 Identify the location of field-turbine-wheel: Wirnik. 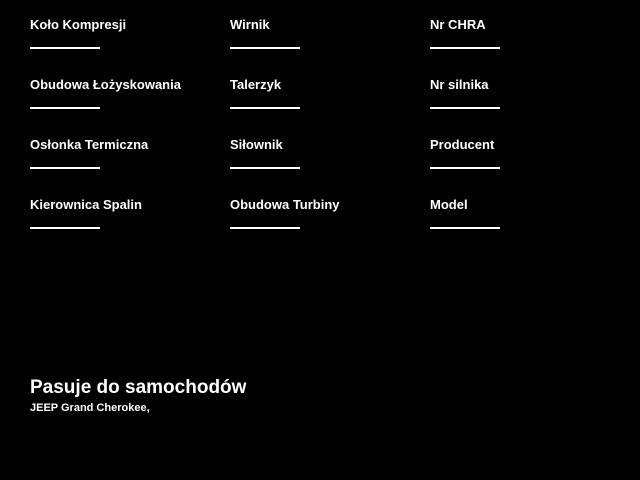
(327, 33).